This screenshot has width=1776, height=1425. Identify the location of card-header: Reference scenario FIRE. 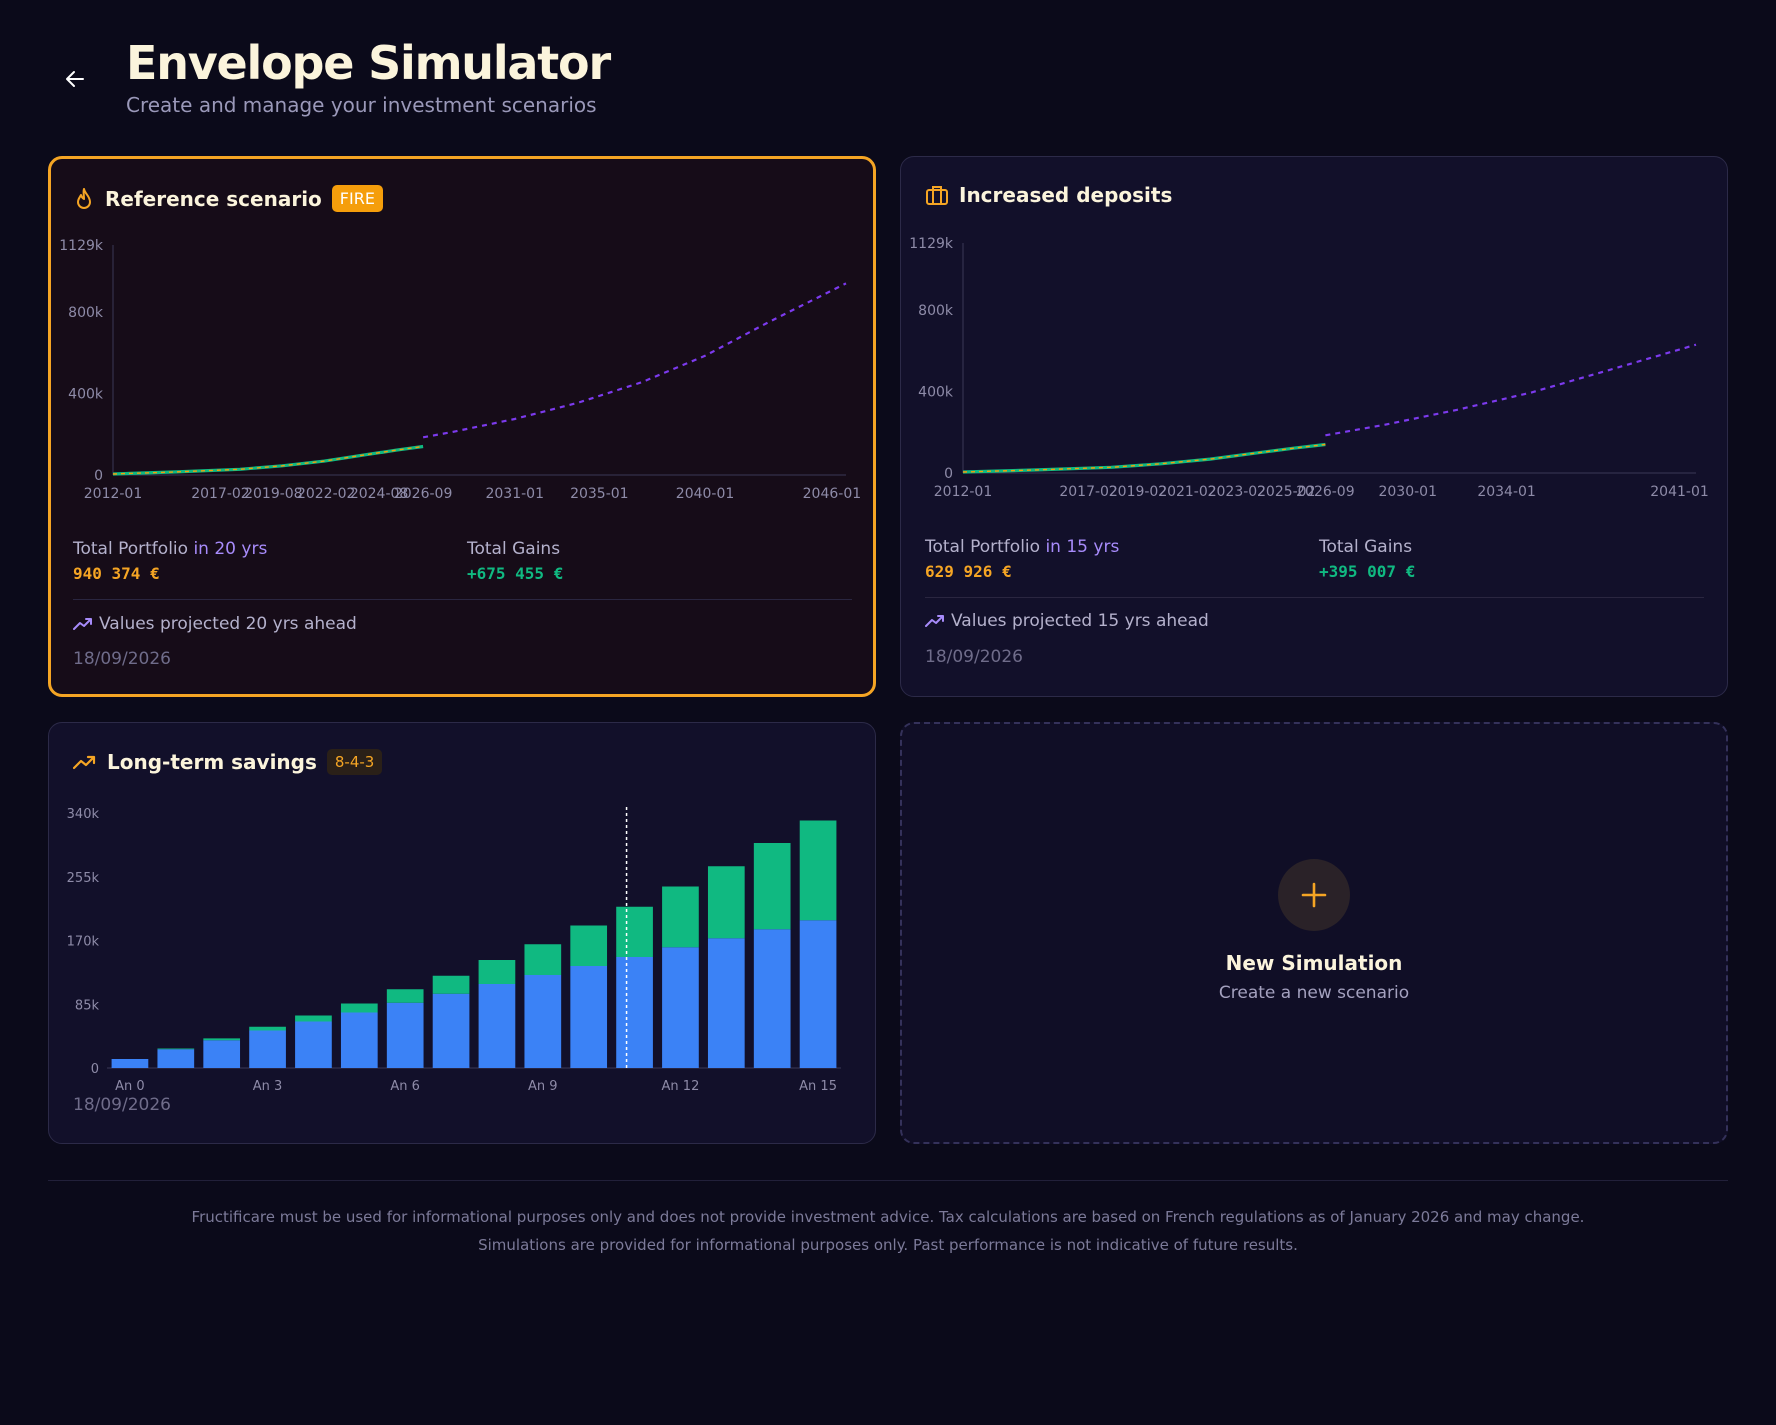
(228, 198).